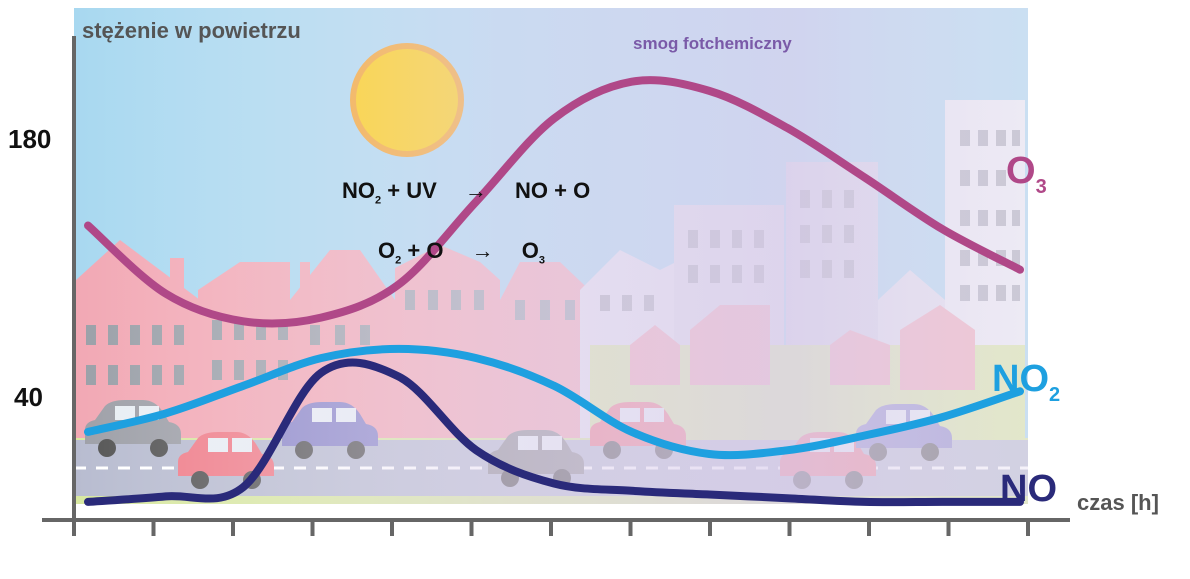 Image resolution: width=1190 pixels, height=579 pixels. What do you see at coordinates (541, 260) in the screenshot?
I see `reaction-2-product-subscript: 3` at bounding box center [541, 260].